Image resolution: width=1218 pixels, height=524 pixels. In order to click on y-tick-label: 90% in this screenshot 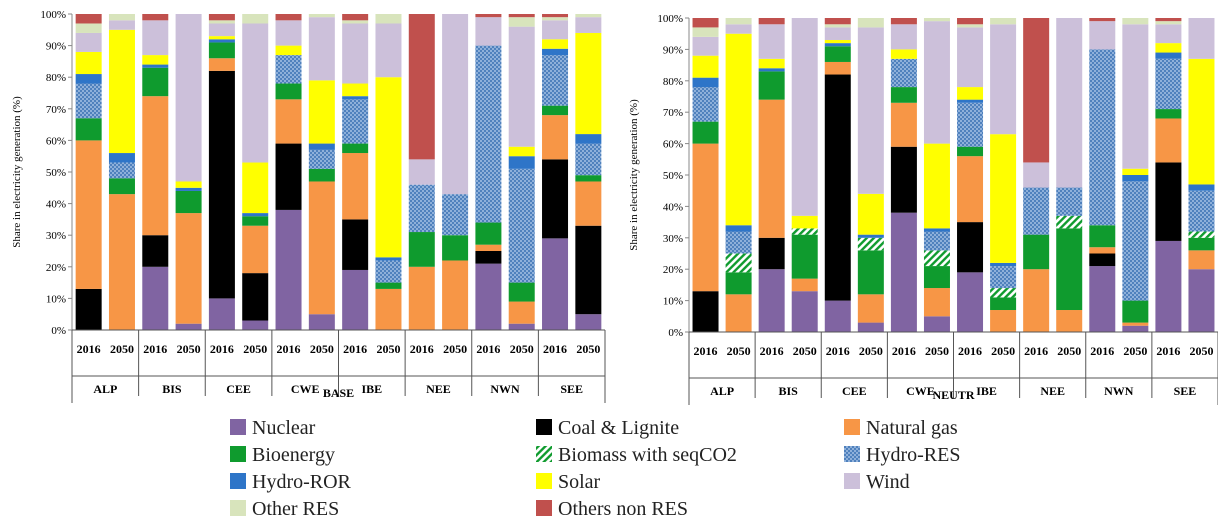, I will do `click(56, 47)`.